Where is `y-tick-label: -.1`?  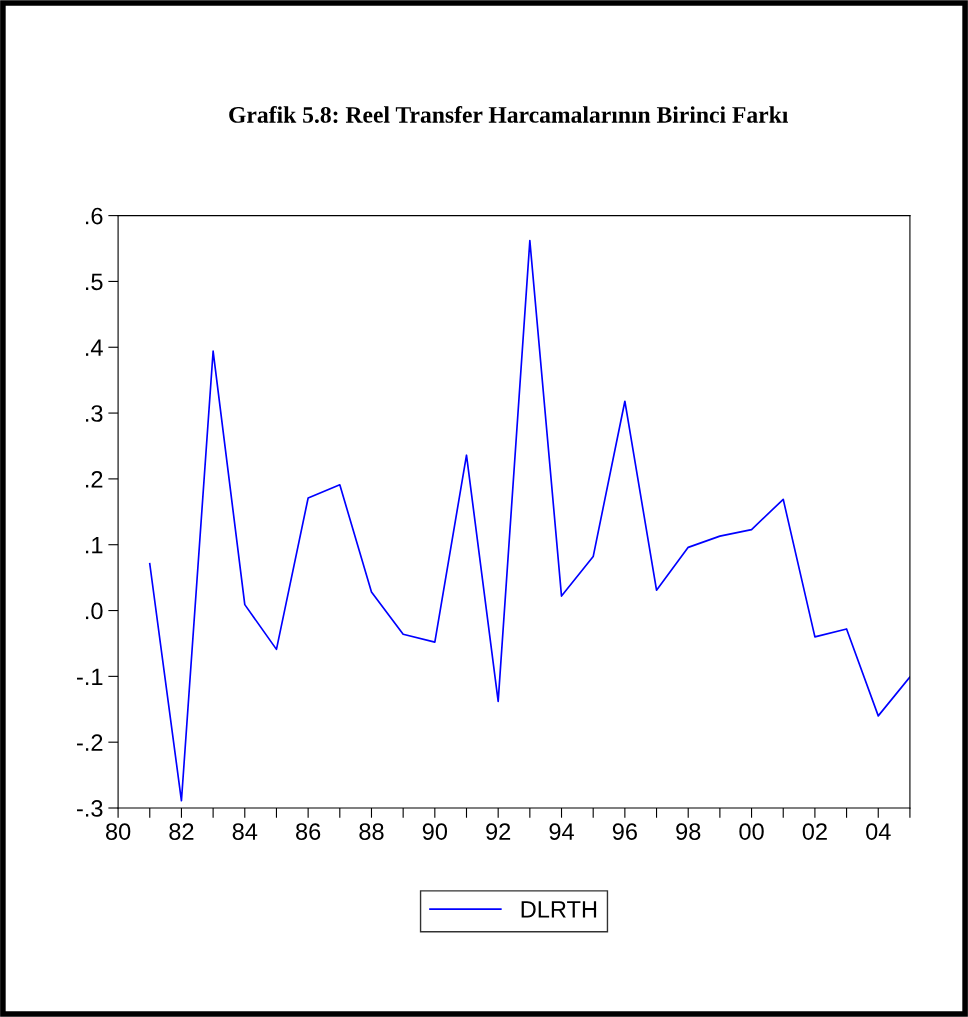
y-tick-label: -.1 is located at coordinates (90, 676).